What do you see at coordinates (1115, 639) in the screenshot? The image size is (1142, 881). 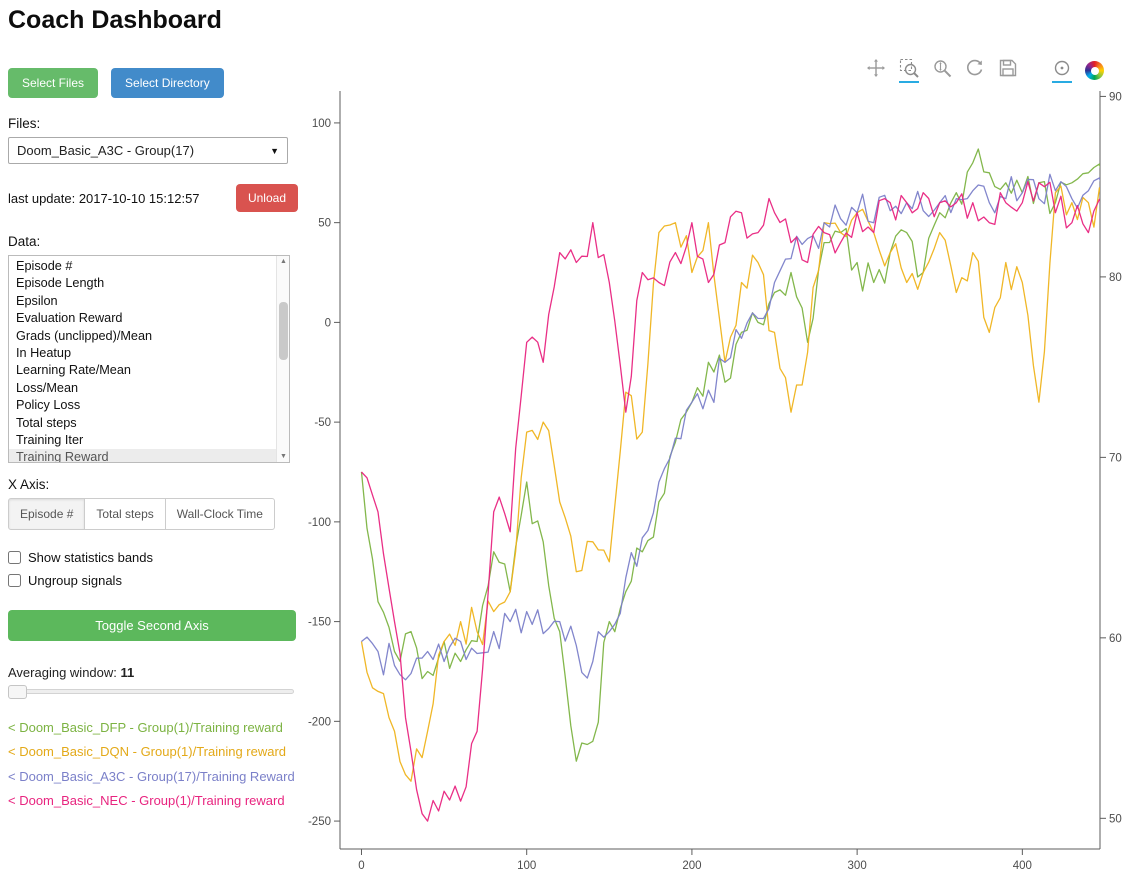 I see `svg-text: 60` at bounding box center [1115, 639].